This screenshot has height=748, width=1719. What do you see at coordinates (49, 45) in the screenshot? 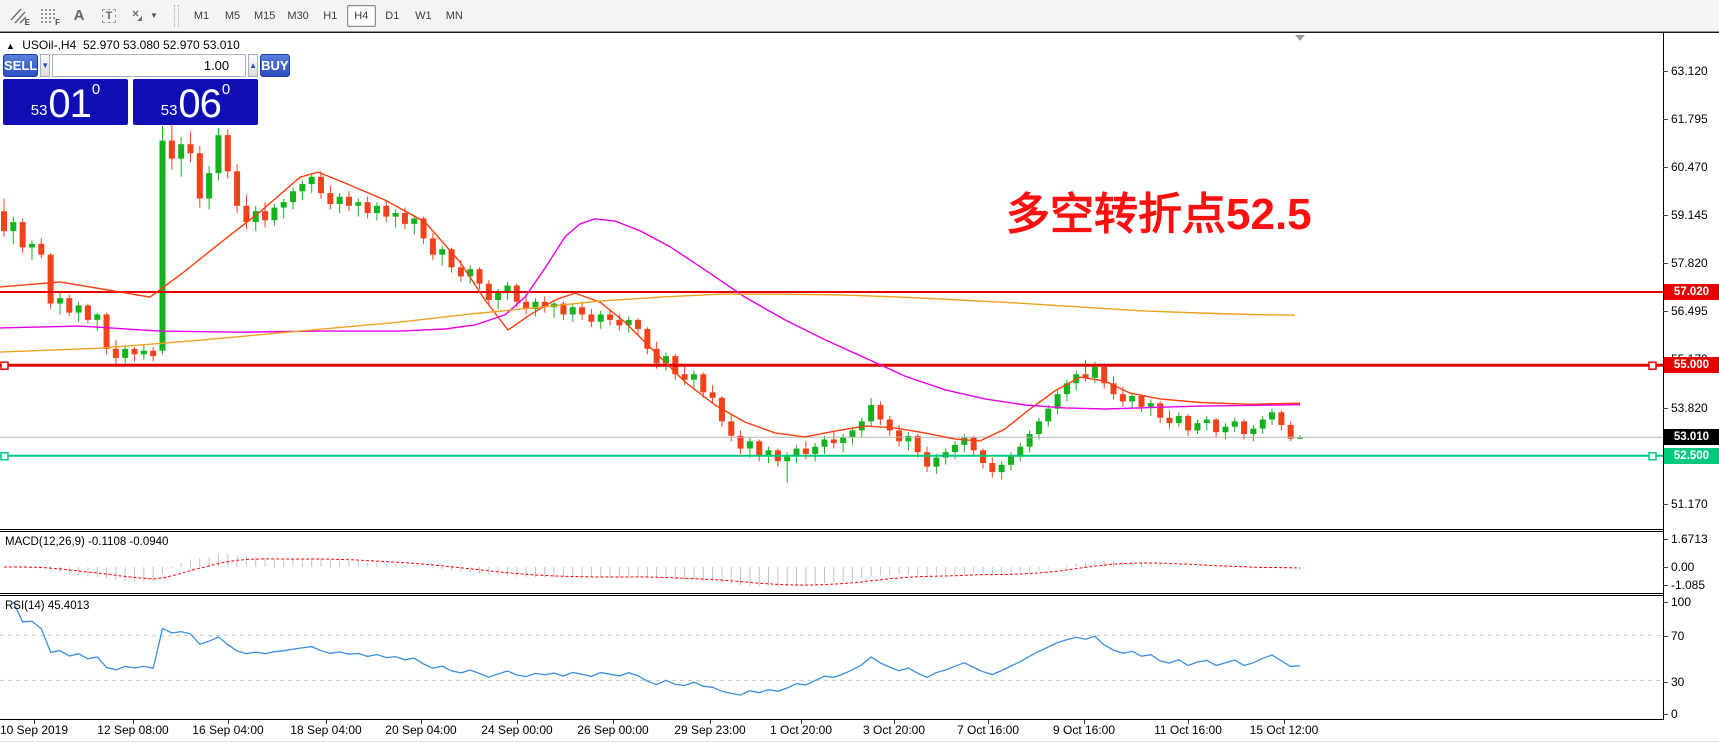
I see `symbol-name: USOil-,H4` at bounding box center [49, 45].